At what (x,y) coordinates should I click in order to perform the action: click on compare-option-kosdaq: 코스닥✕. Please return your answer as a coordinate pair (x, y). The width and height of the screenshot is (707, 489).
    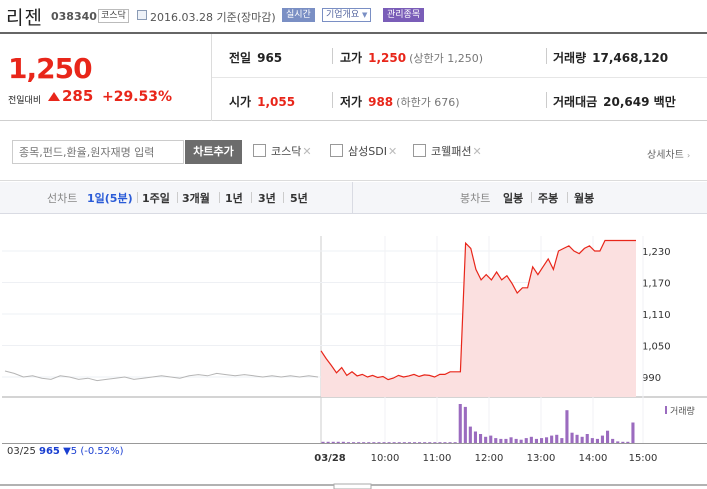
    Looking at the image, I should click on (282, 152).